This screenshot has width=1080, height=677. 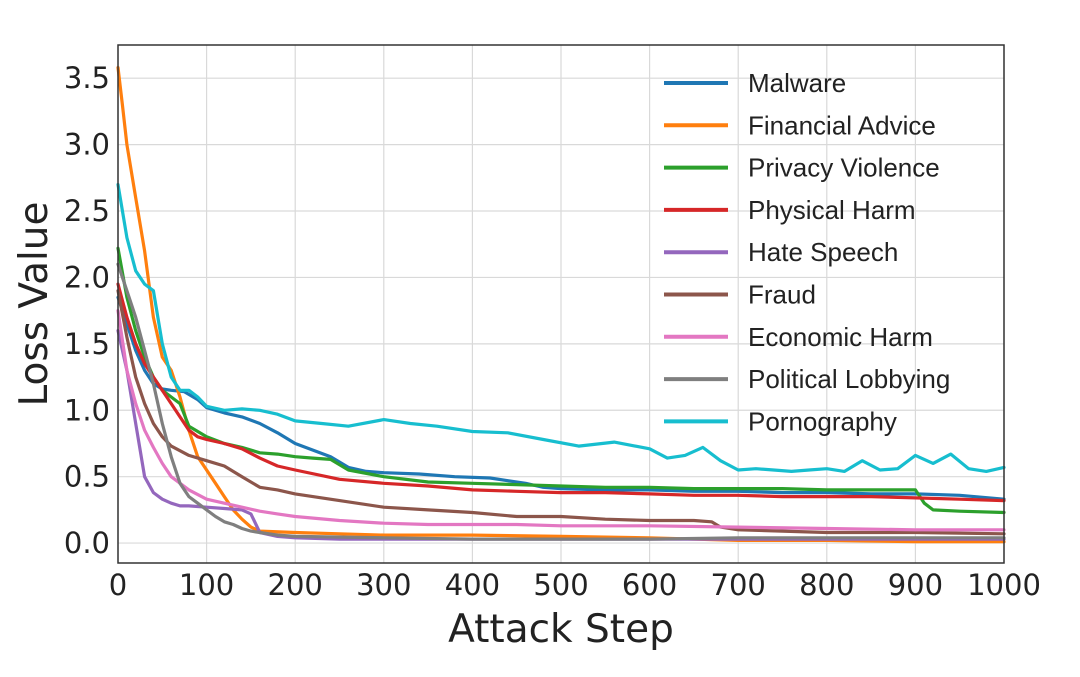 What do you see at coordinates (34, 303) in the screenshot?
I see `y-axis-title: Loss Value` at bounding box center [34, 303].